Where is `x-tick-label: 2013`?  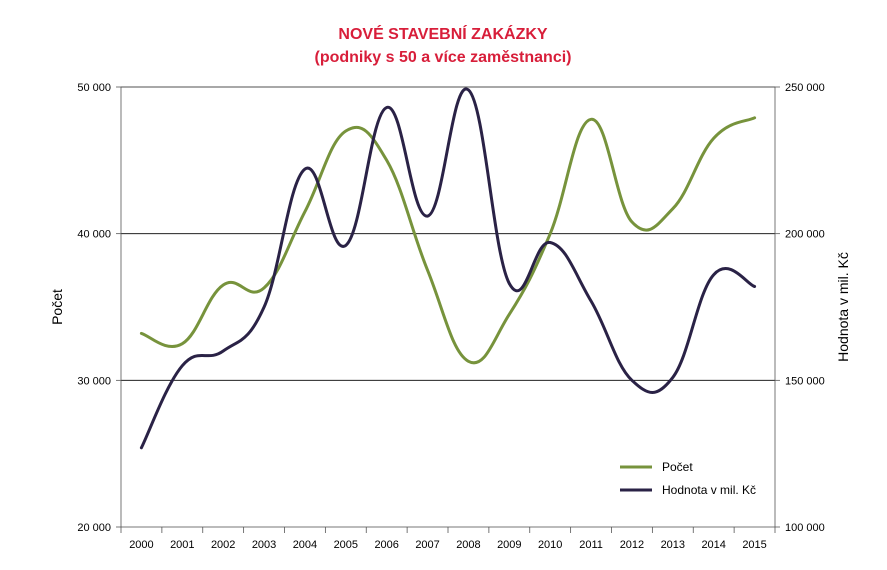 x-tick-label: 2013 is located at coordinates (673, 545).